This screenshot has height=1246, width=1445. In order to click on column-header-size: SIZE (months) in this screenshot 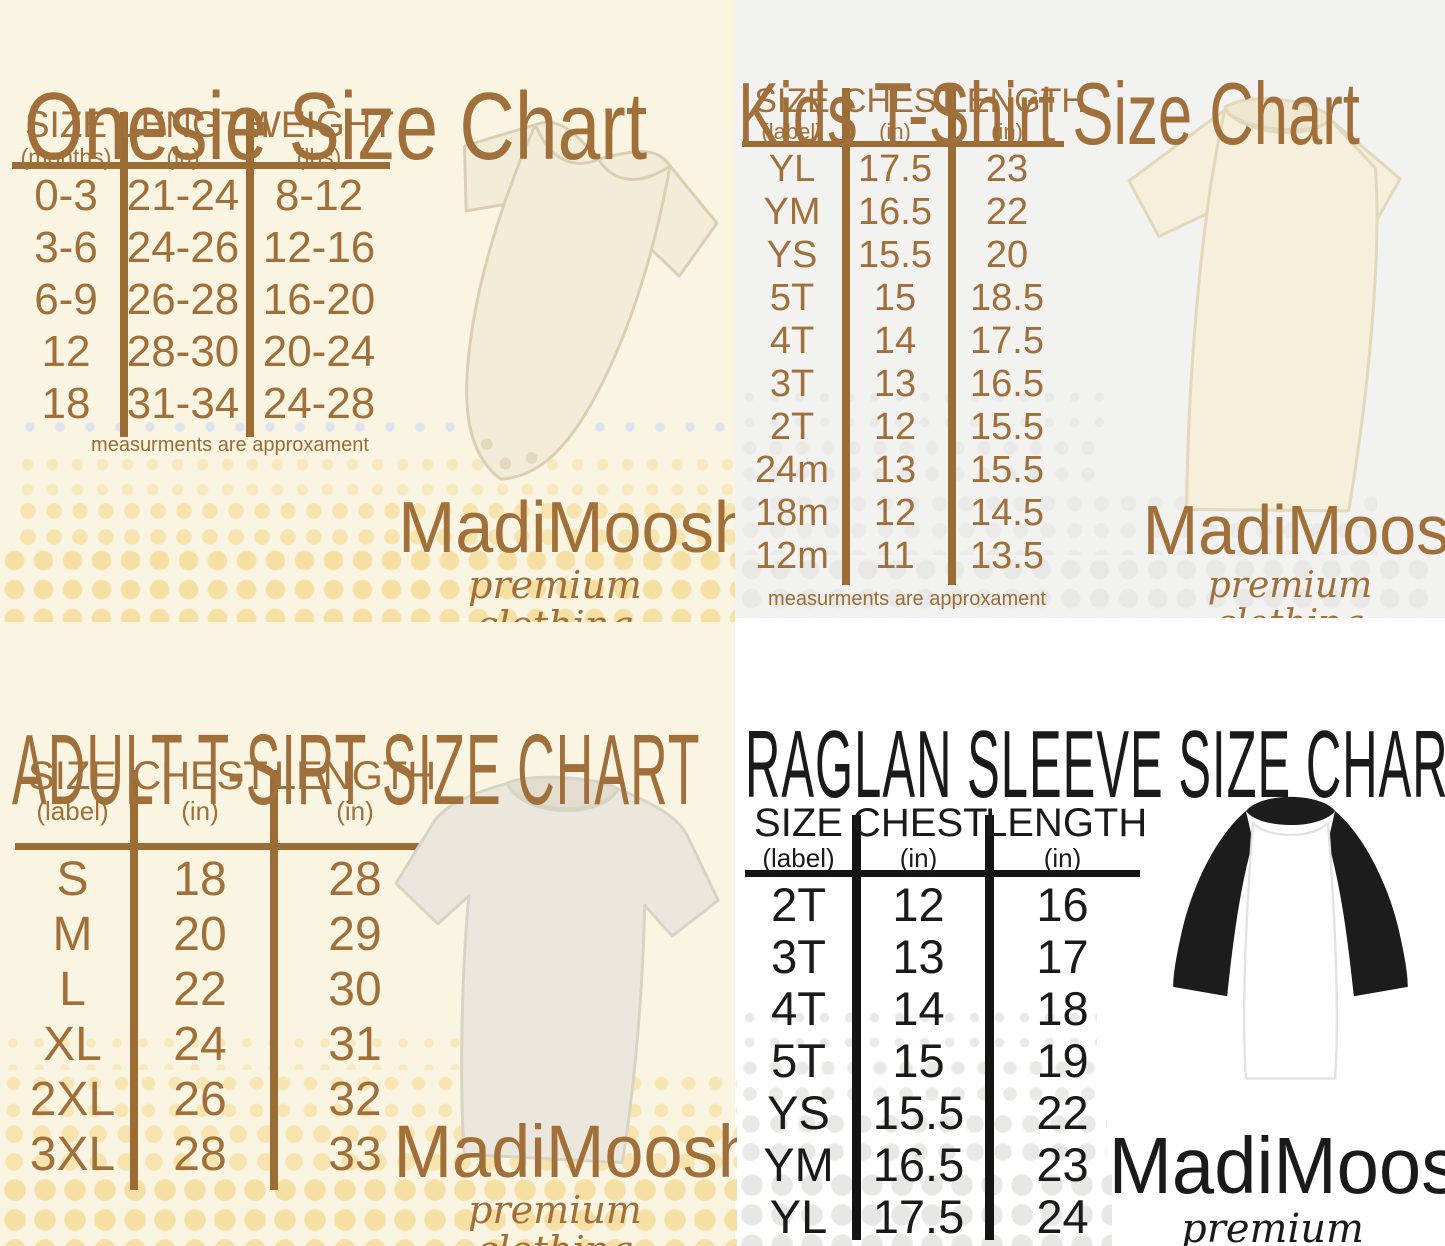, I will do `click(66, 137)`.